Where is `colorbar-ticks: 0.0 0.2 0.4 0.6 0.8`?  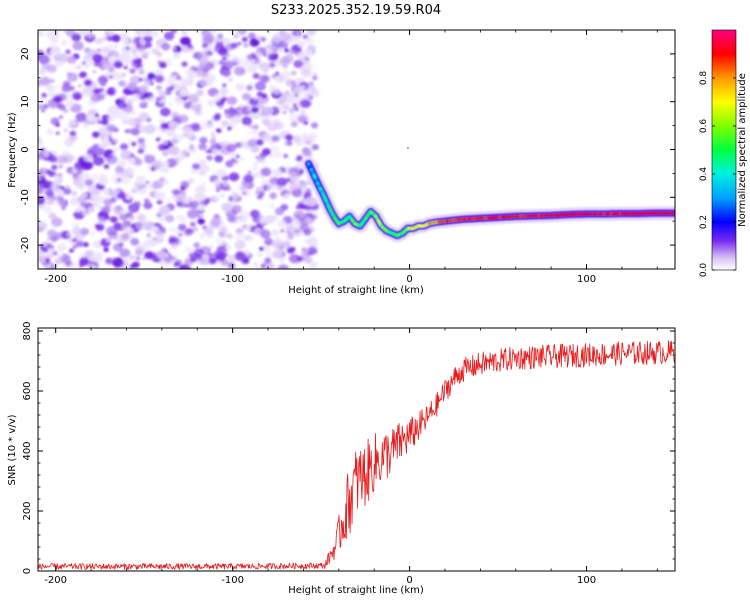
colorbar-ticks: 0.0 0.2 0.4 0.6 0.8 is located at coordinates (717, 174).